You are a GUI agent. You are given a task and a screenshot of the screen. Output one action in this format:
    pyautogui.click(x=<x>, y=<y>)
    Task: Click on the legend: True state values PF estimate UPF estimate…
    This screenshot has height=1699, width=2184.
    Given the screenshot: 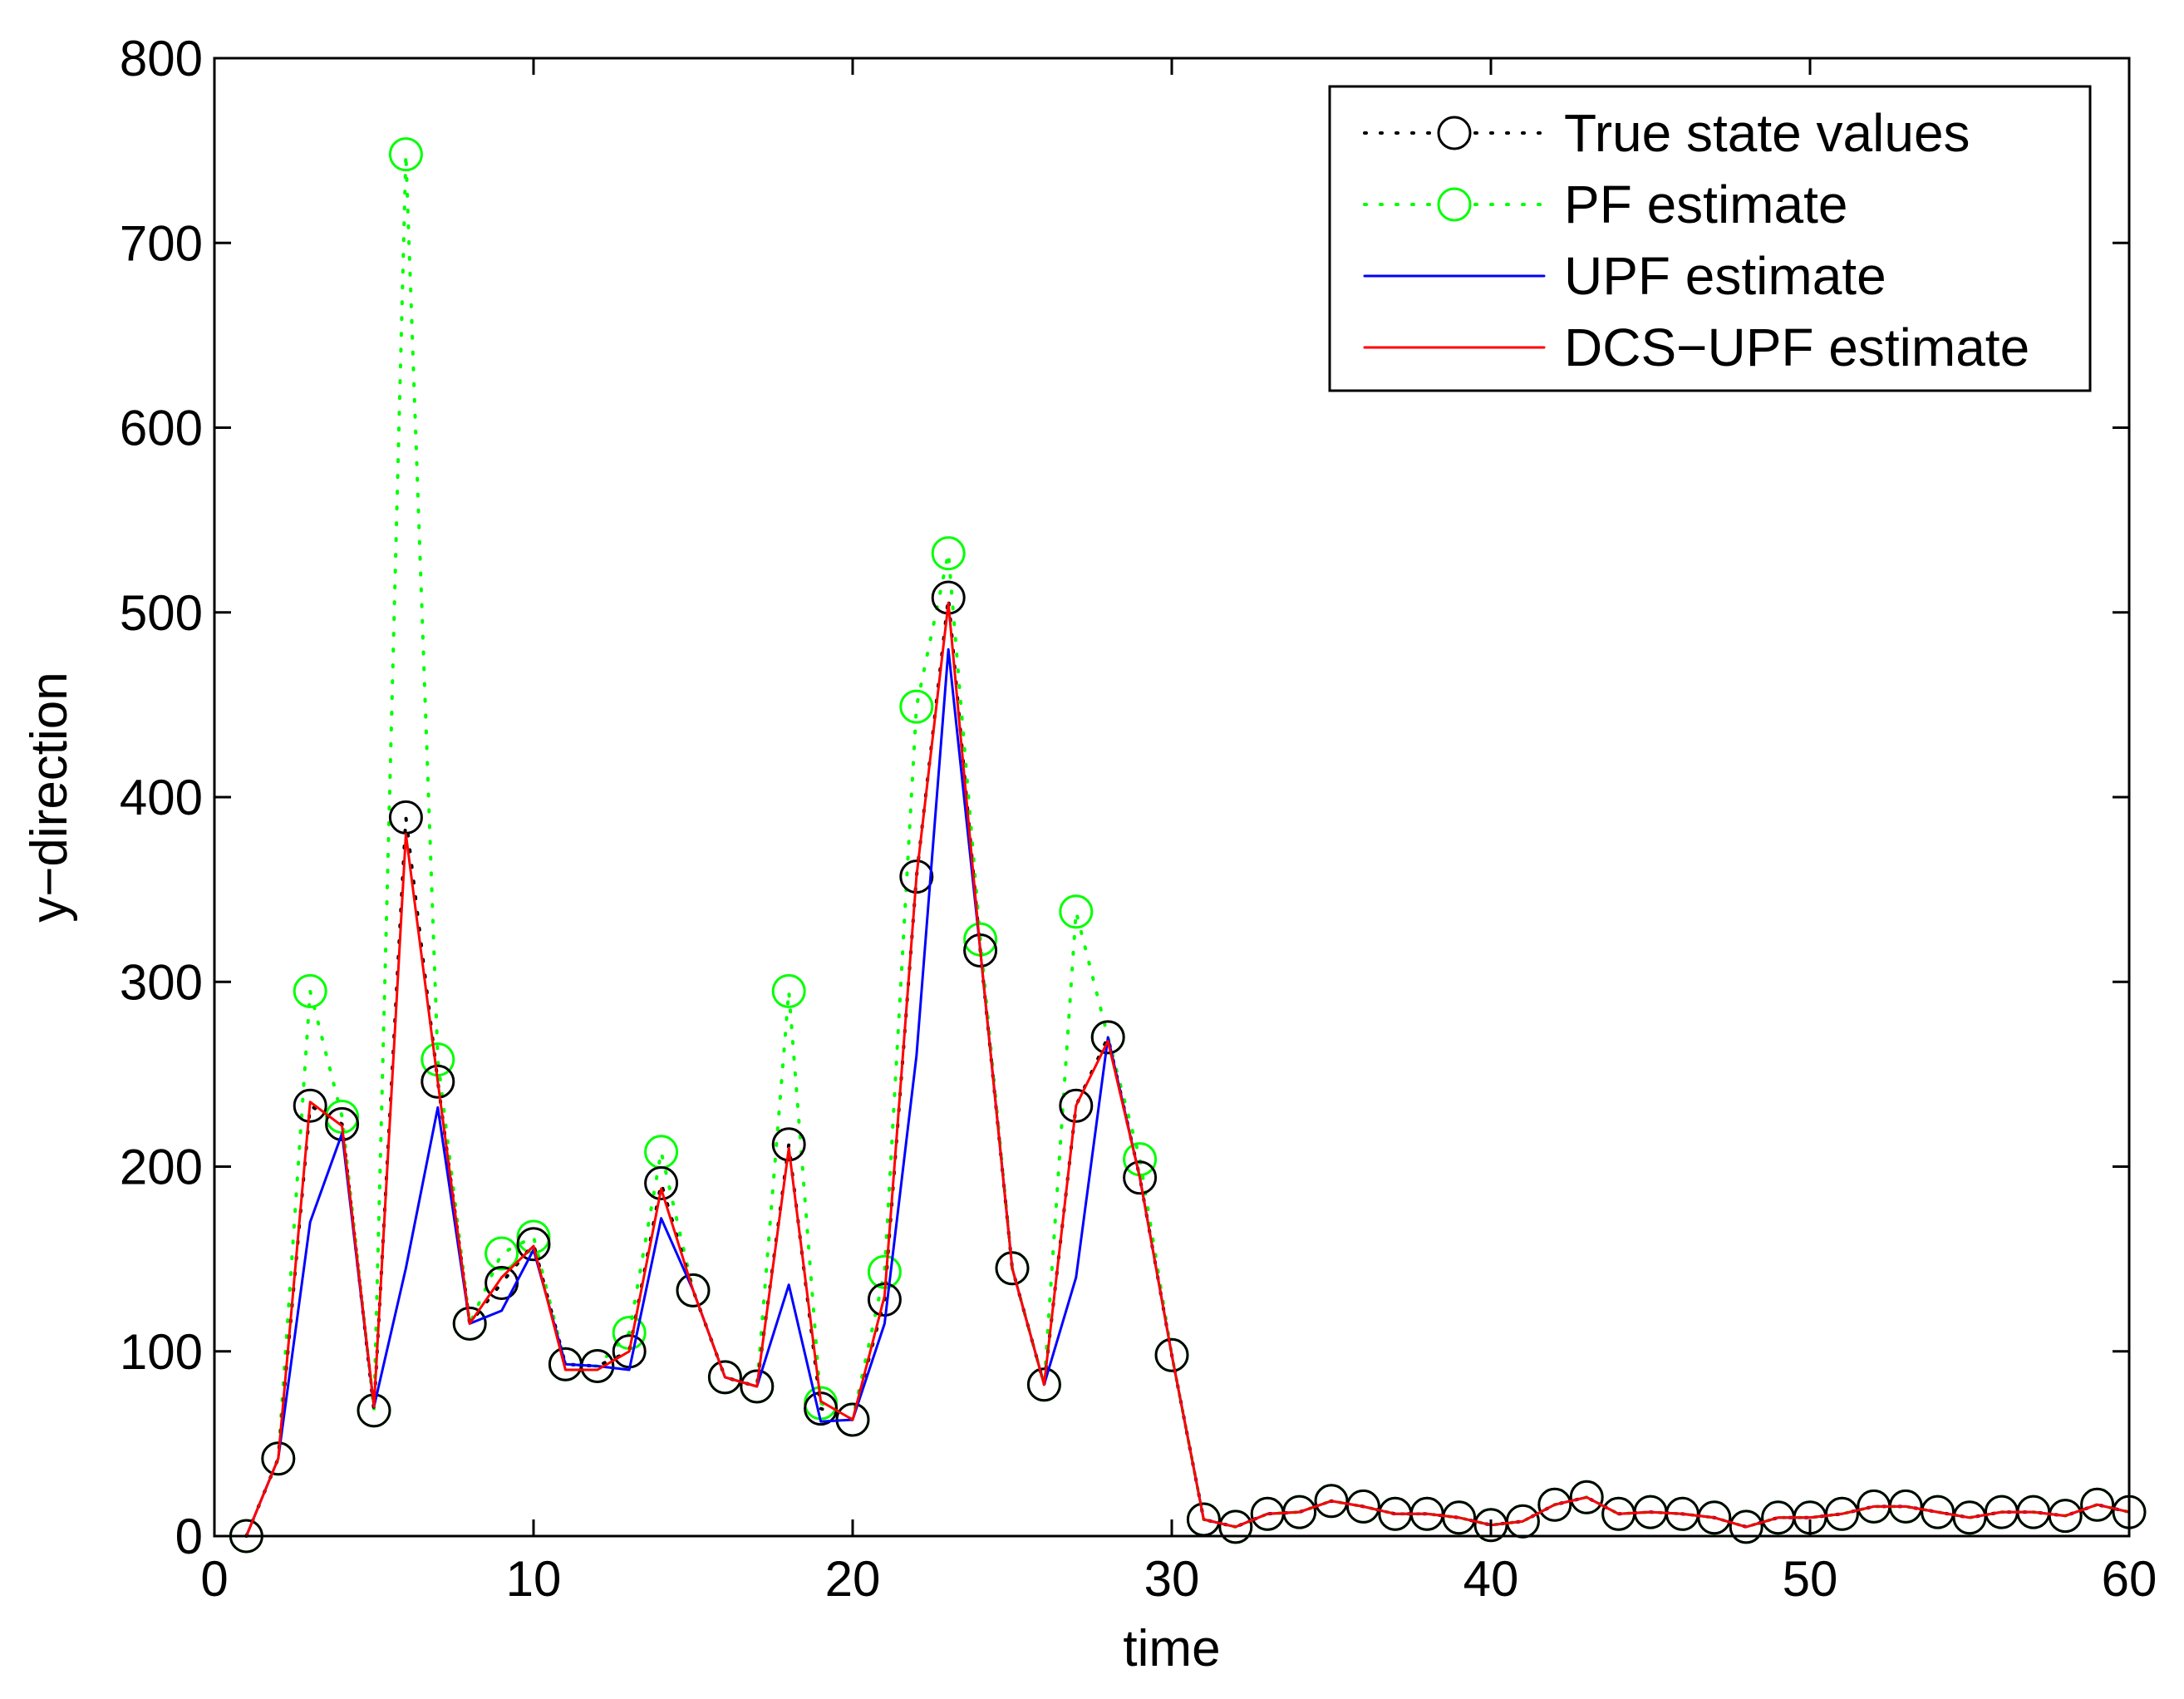 What is the action you would take?
    pyautogui.click(x=1710, y=239)
    